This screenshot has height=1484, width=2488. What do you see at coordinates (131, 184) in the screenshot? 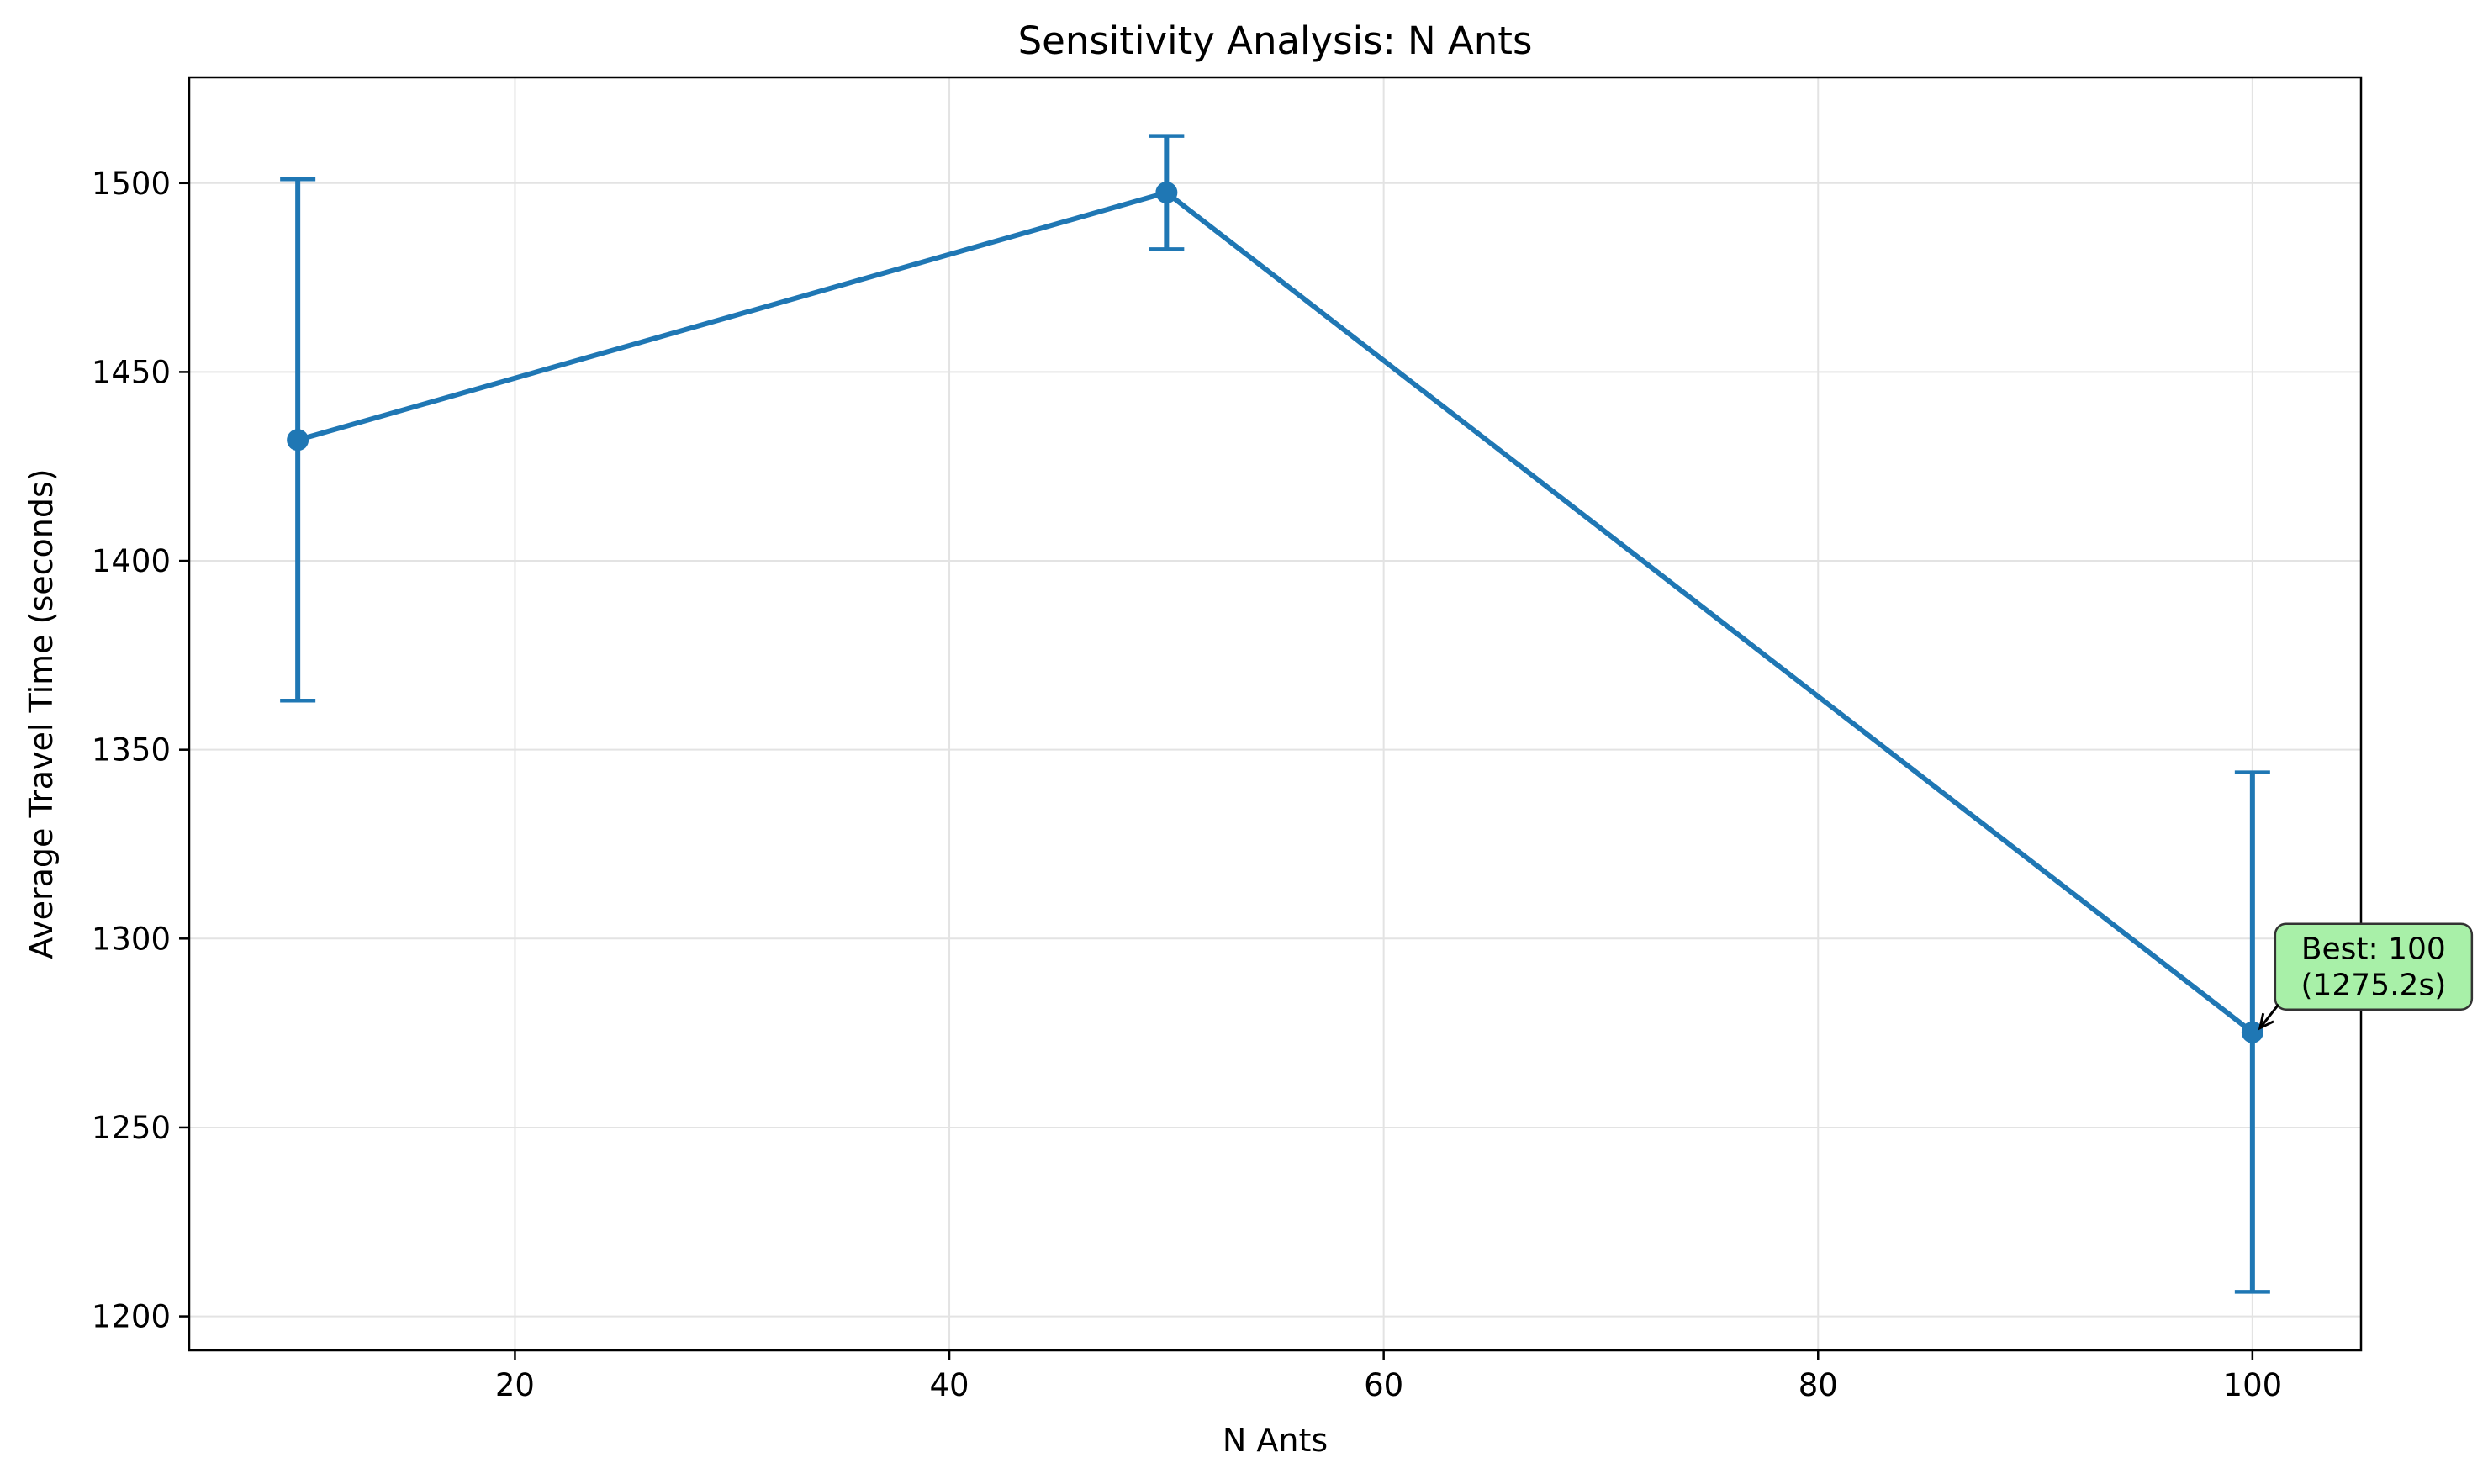
I see `y-tick-label: 1500` at bounding box center [131, 184].